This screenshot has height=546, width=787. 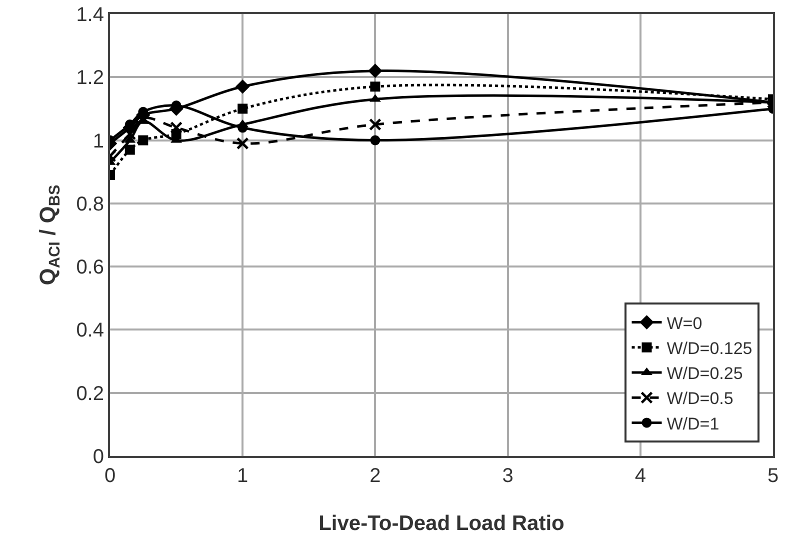 I want to click on legend-label: W/D=0.5, so click(x=700, y=398).